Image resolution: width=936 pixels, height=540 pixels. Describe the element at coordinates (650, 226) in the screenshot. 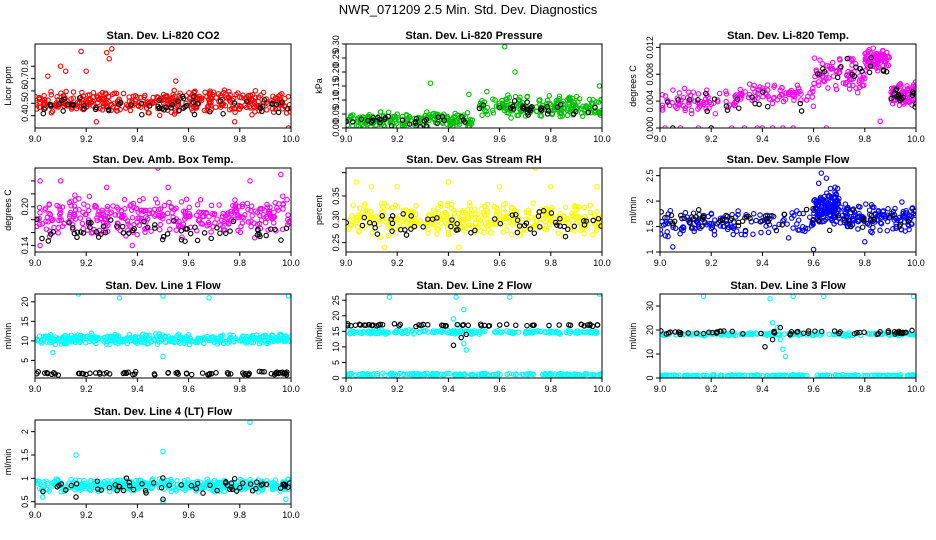

I see `y-tick-label: 1.5` at that location.